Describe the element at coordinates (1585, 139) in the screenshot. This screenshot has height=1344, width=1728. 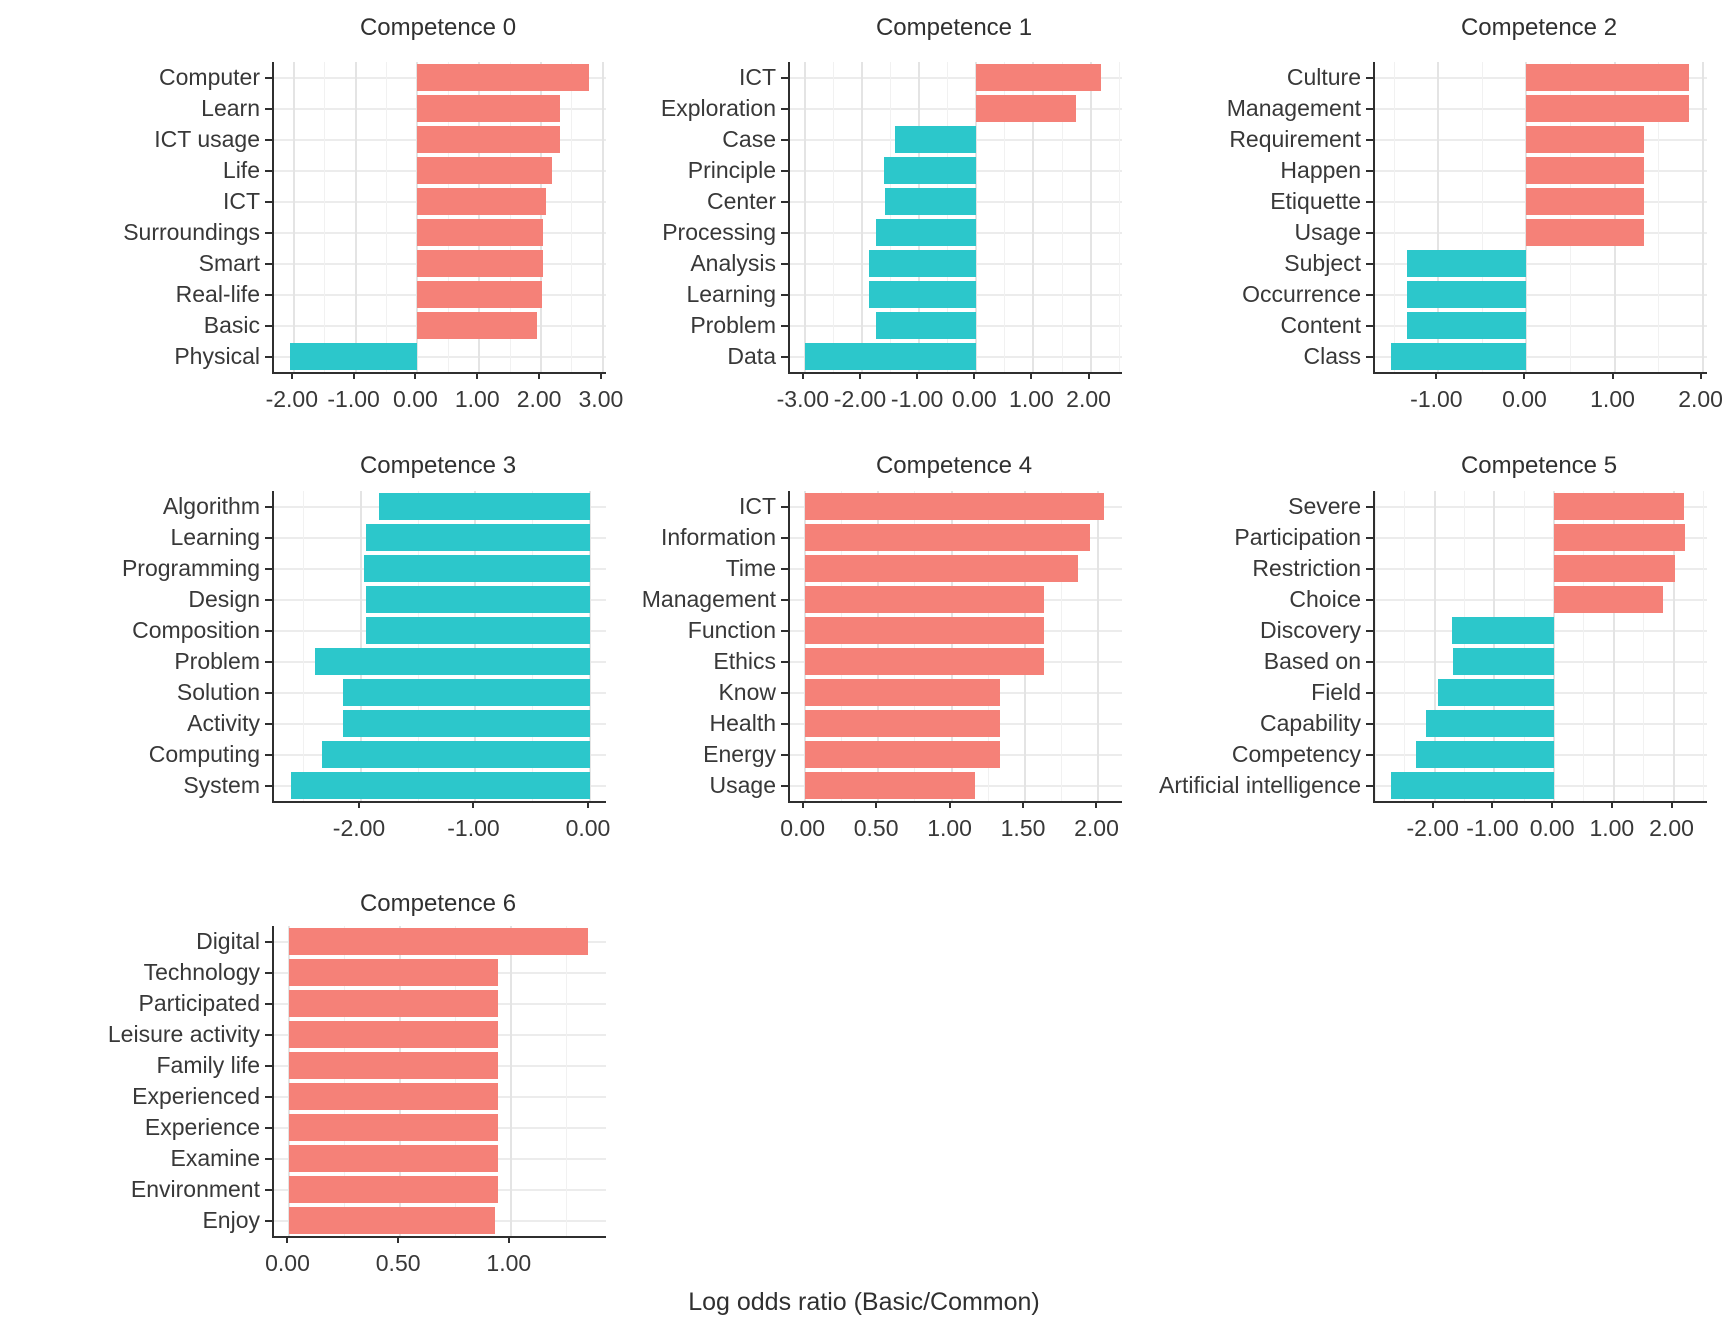
I see `bar-requirement` at that location.